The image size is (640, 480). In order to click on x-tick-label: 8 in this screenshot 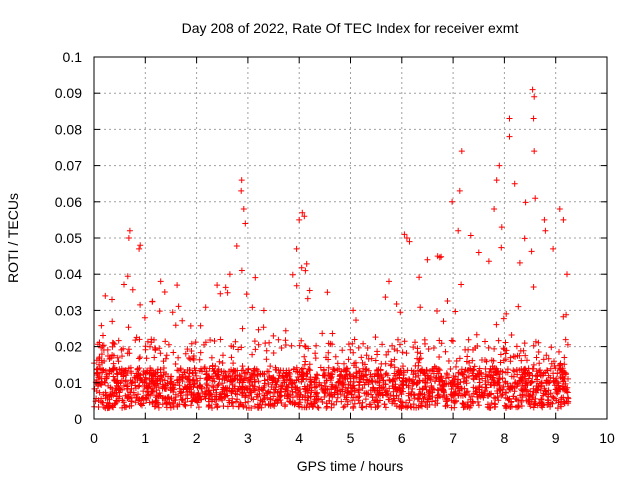, I will do `click(505, 438)`.